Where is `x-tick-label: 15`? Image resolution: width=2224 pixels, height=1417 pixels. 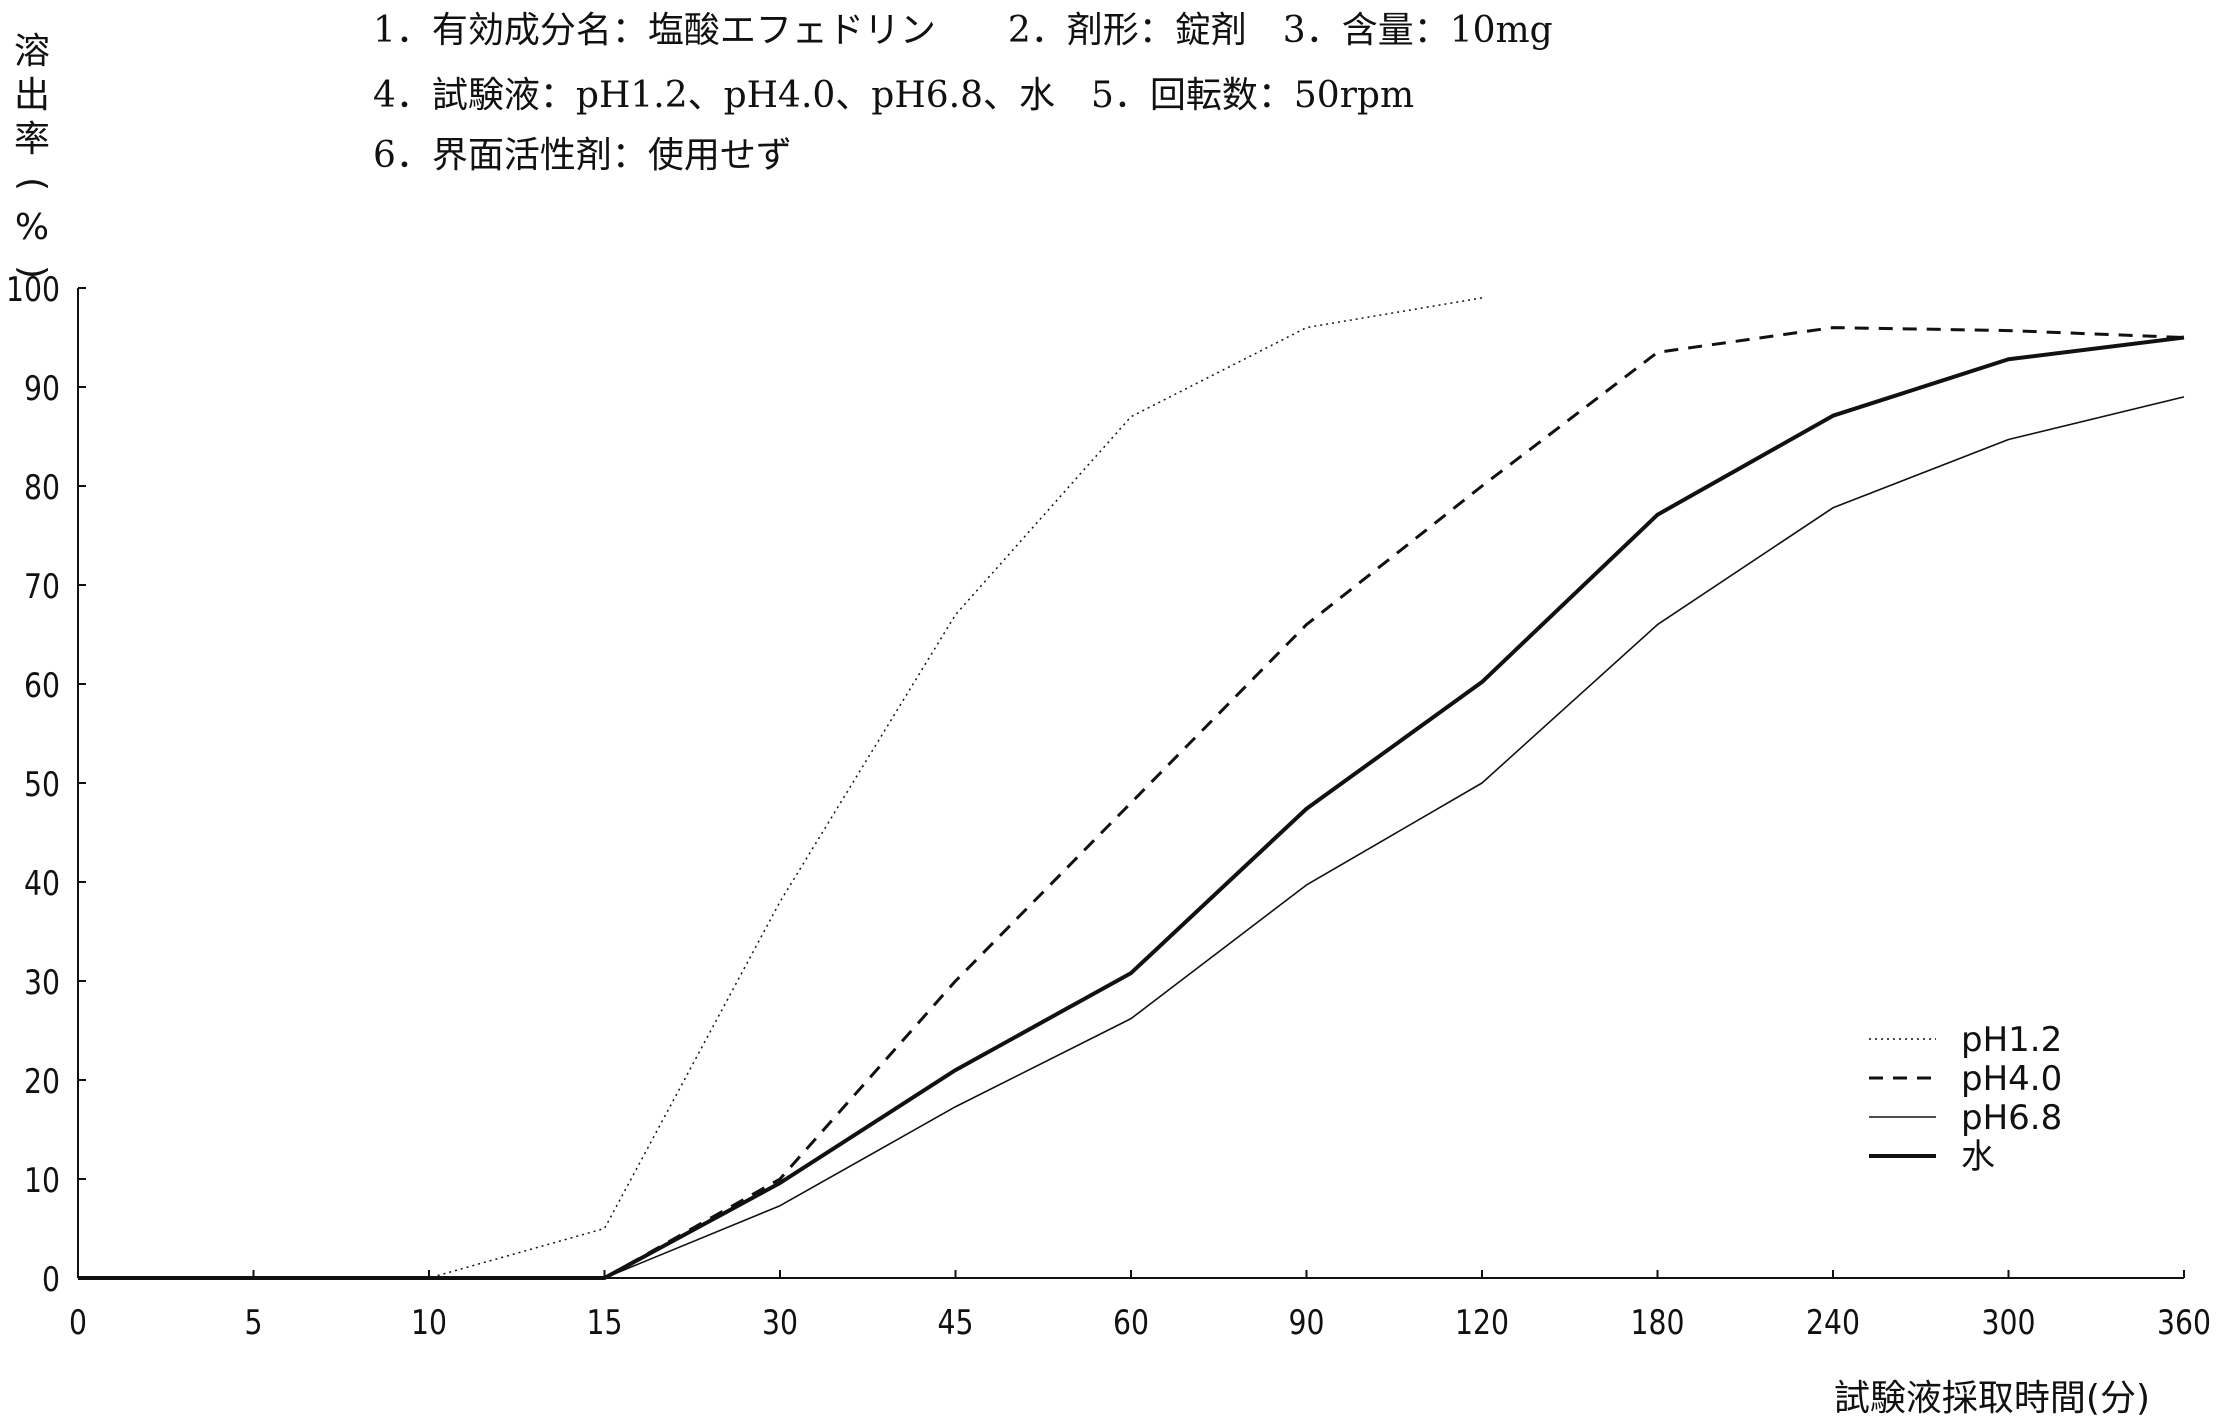
x-tick-label: 15 is located at coordinates (605, 1323).